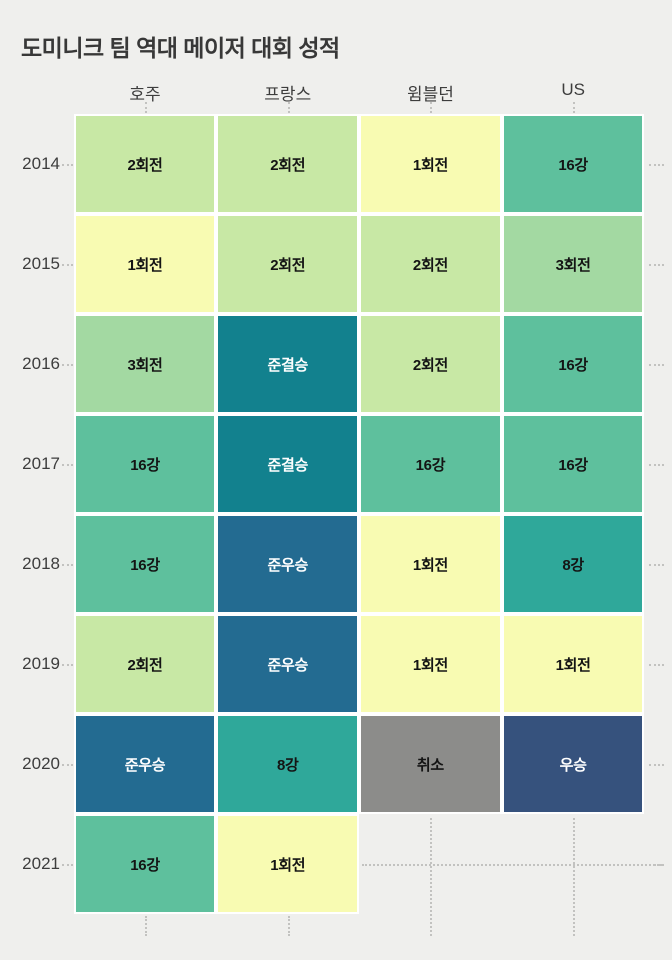  What do you see at coordinates (41, 263) in the screenshot?
I see `year-label: 2015` at bounding box center [41, 263].